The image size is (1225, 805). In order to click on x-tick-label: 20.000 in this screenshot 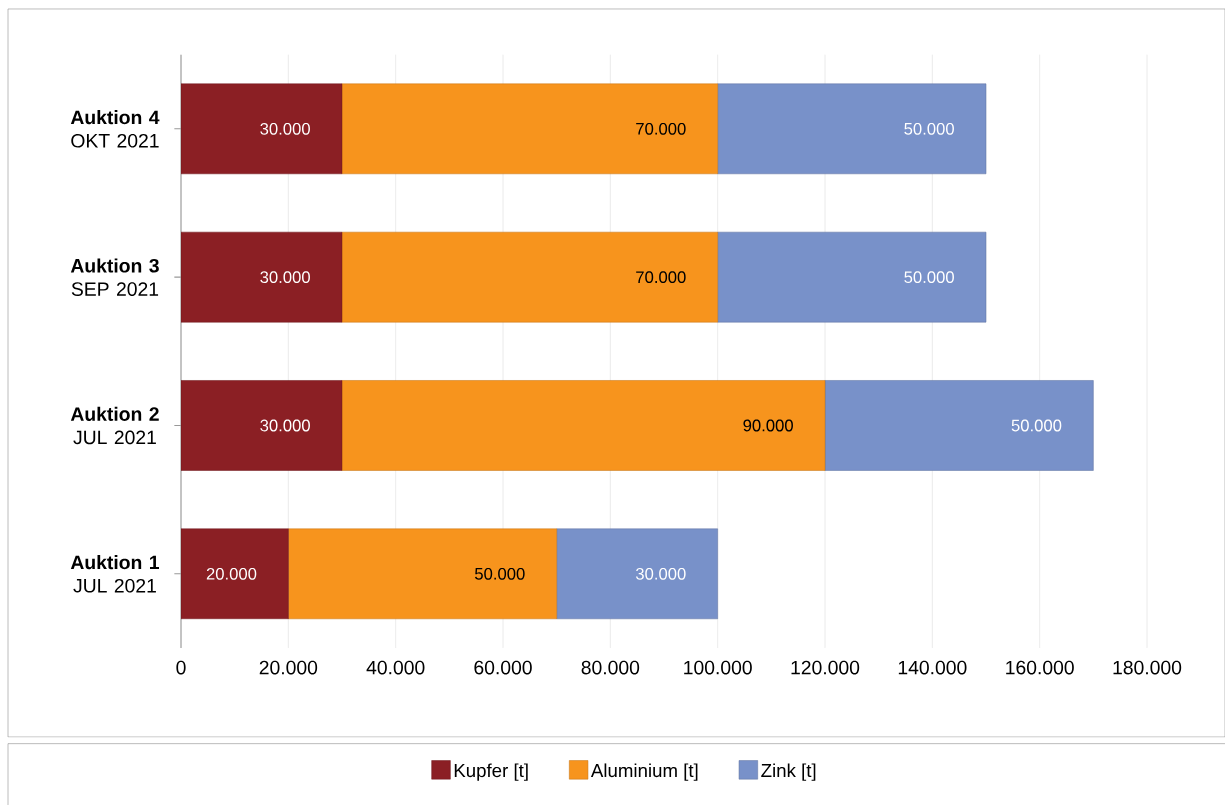, I will do `click(288, 667)`.